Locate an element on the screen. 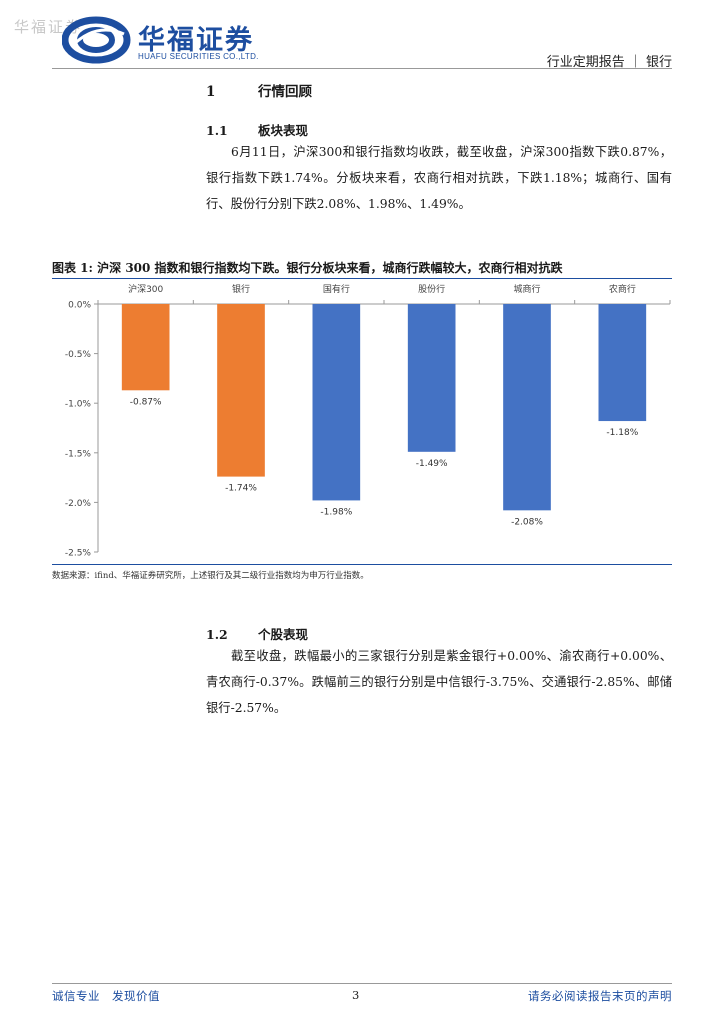  section-1-1-title: 板块表现 is located at coordinates (283, 130).